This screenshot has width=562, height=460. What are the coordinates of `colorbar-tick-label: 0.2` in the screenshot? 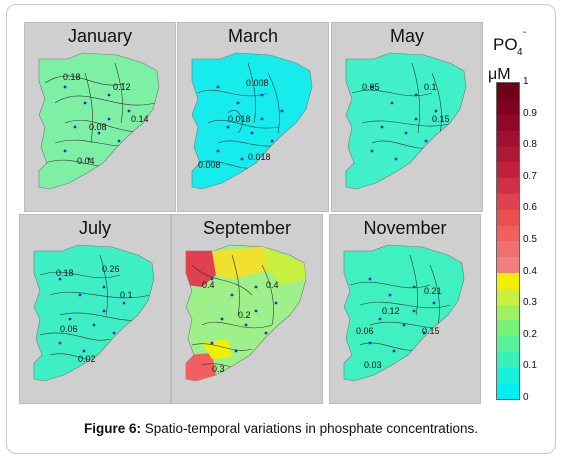 It's located at (530, 334).